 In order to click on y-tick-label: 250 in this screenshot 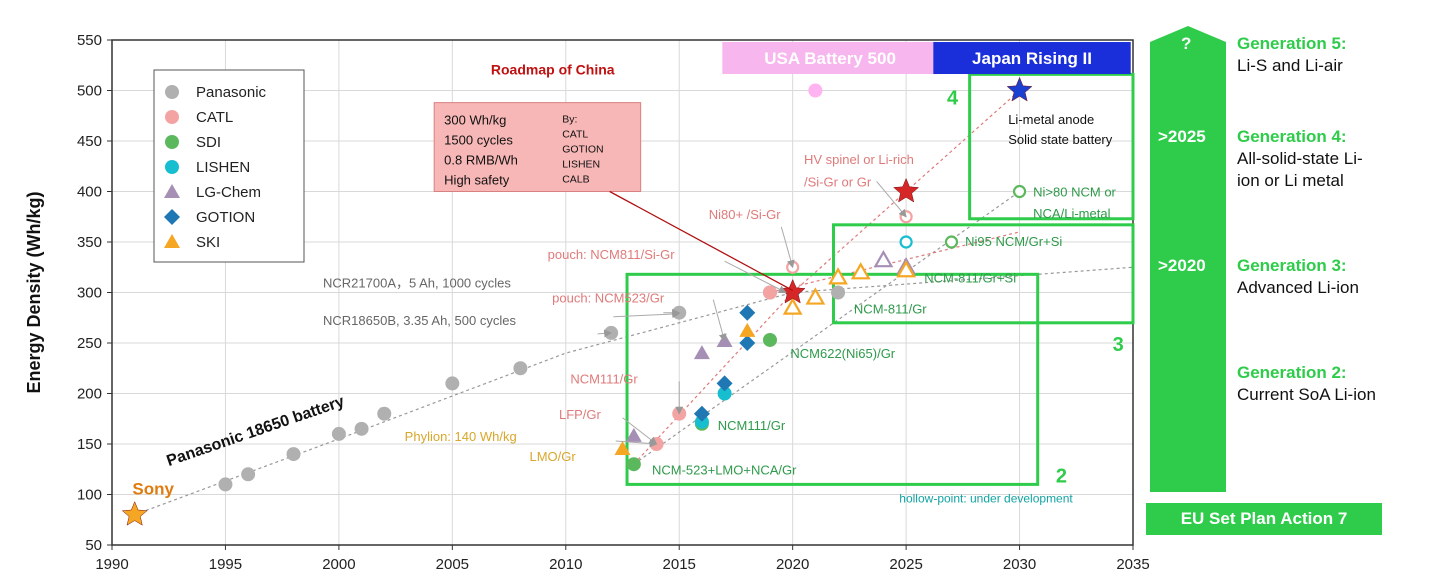, I will do `click(89, 343)`.